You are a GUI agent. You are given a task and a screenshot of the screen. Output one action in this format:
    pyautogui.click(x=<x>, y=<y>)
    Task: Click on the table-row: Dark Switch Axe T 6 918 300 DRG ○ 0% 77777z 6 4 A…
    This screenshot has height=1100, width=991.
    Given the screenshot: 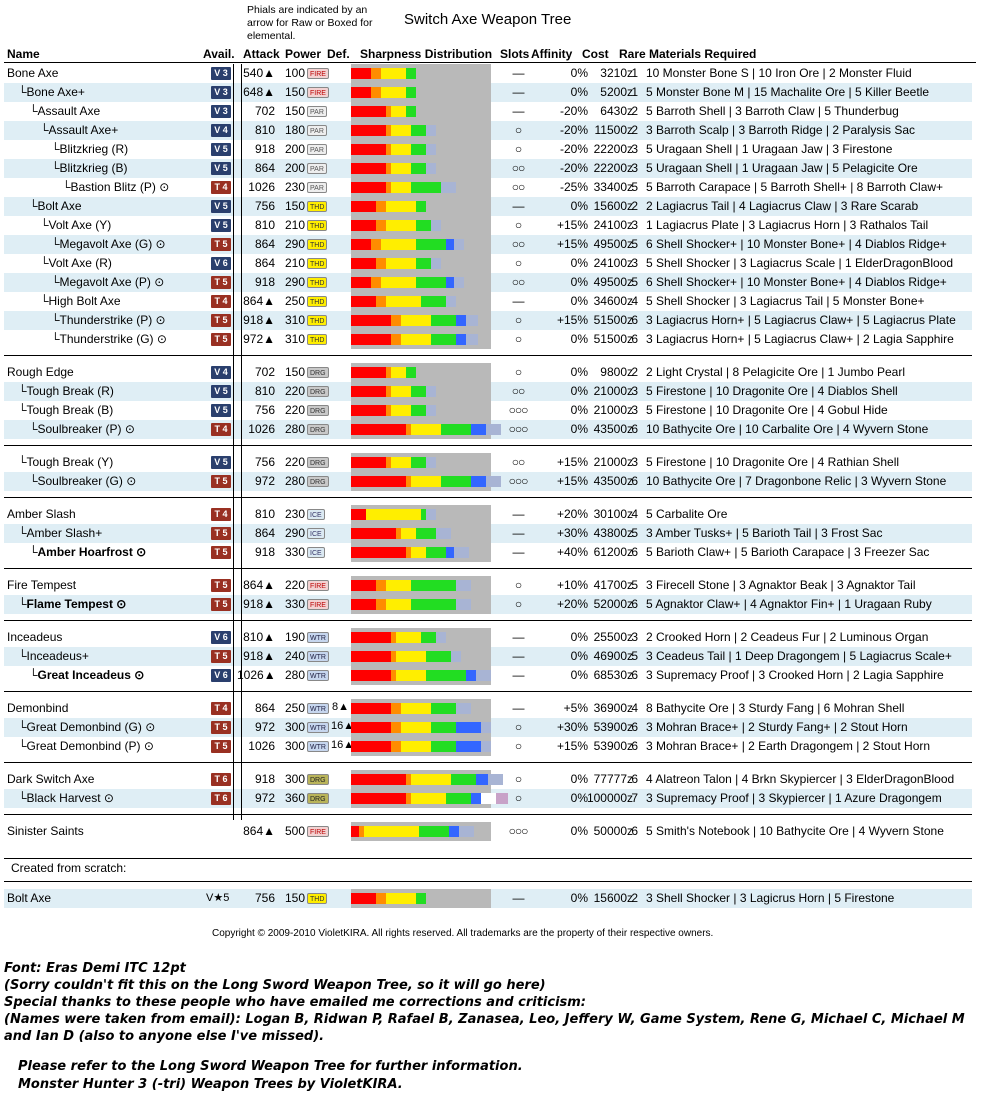 What is the action you would take?
    pyautogui.click(x=488, y=779)
    